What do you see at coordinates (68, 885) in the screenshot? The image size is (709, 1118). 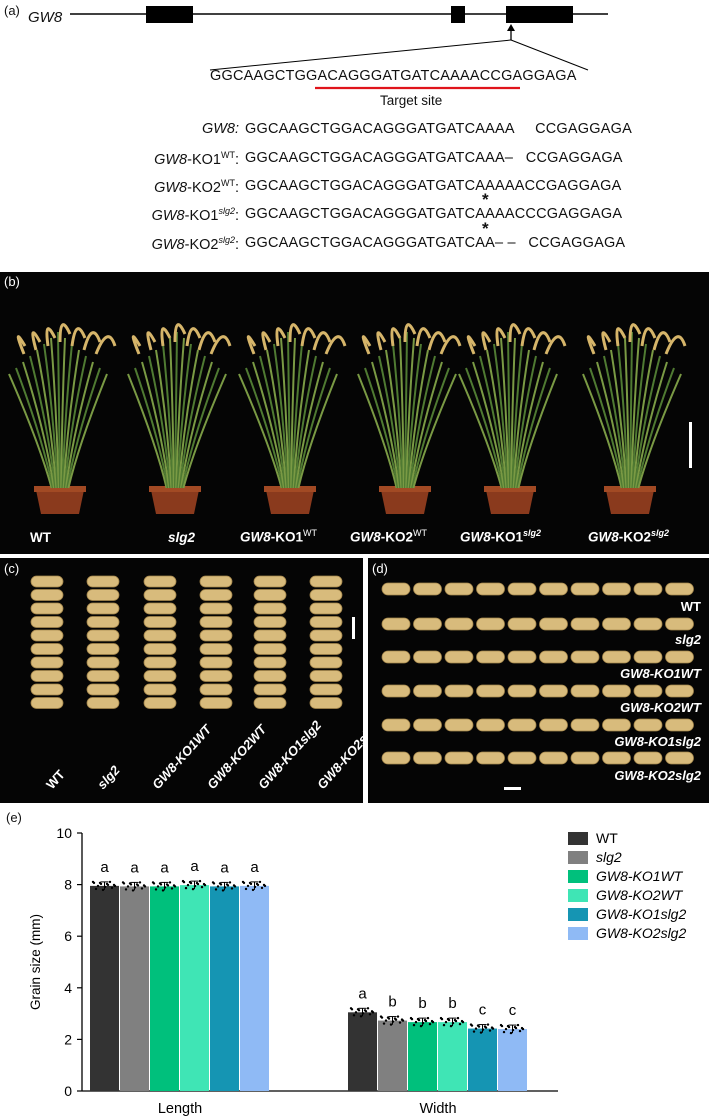 I see `y-tick-label: 8` at bounding box center [68, 885].